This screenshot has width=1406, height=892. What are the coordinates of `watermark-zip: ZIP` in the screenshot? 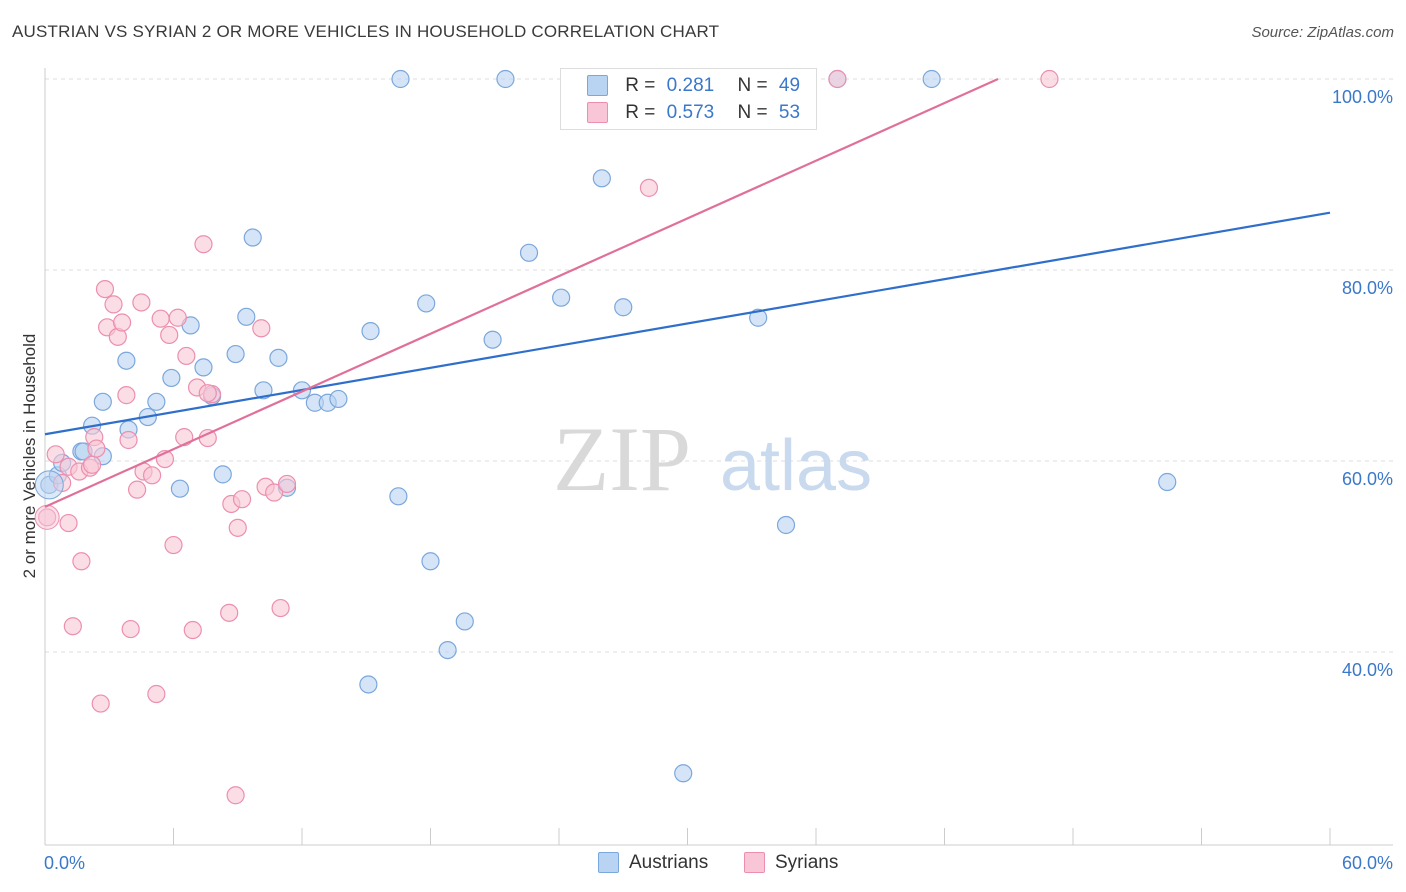 It's located at (622, 459).